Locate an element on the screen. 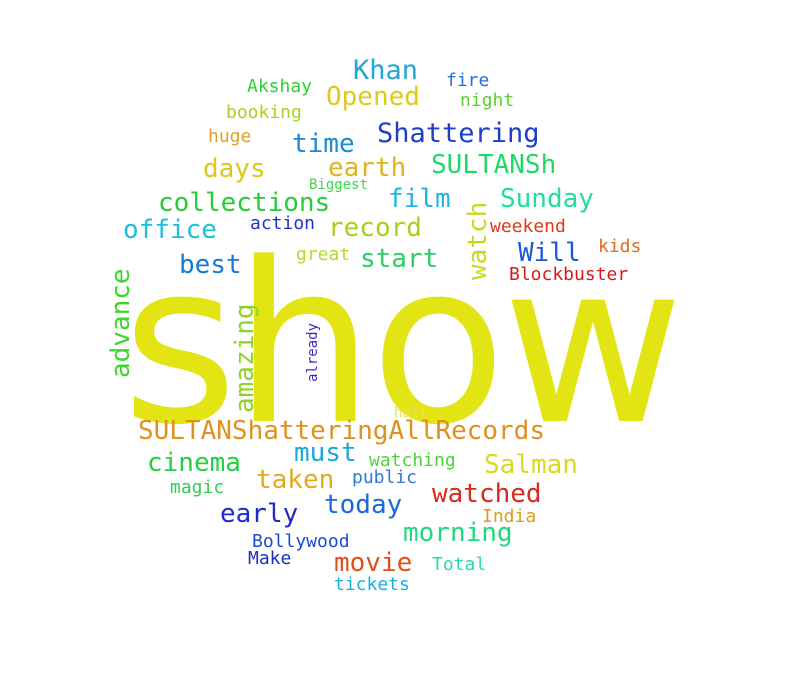 This screenshot has width=791, height=693. word-earth: earth is located at coordinates (367, 168).